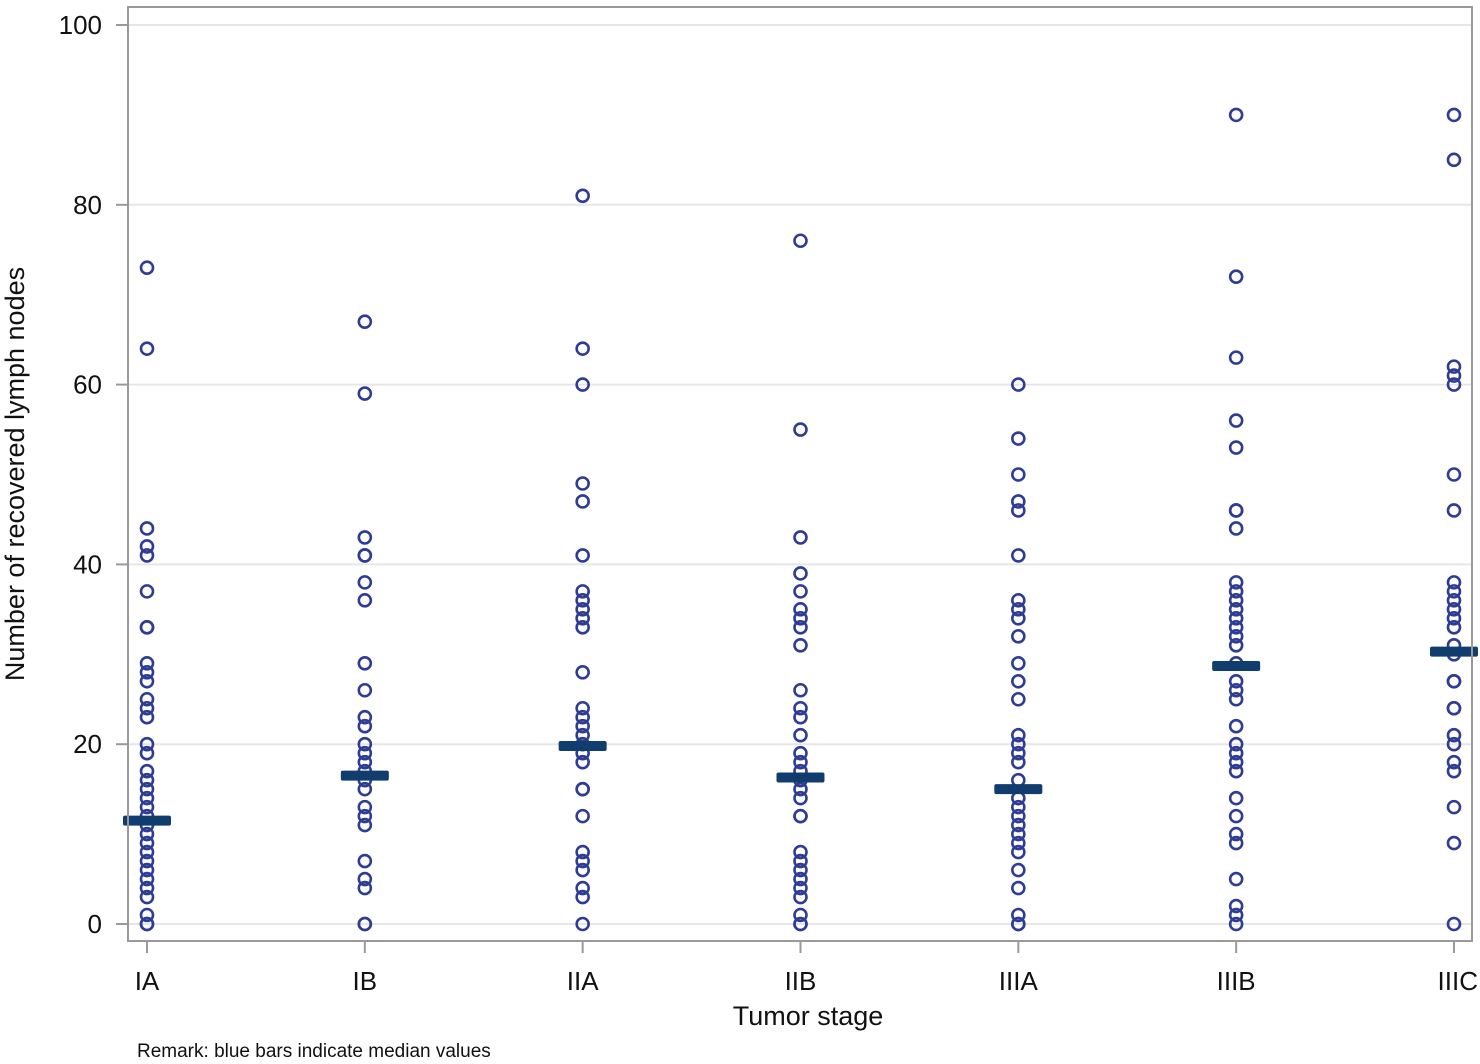 This screenshot has height=1064, width=1480. Describe the element at coordinates (1458, 981) in the screenshot. I see `x-tick-label: IIIC` at that location.